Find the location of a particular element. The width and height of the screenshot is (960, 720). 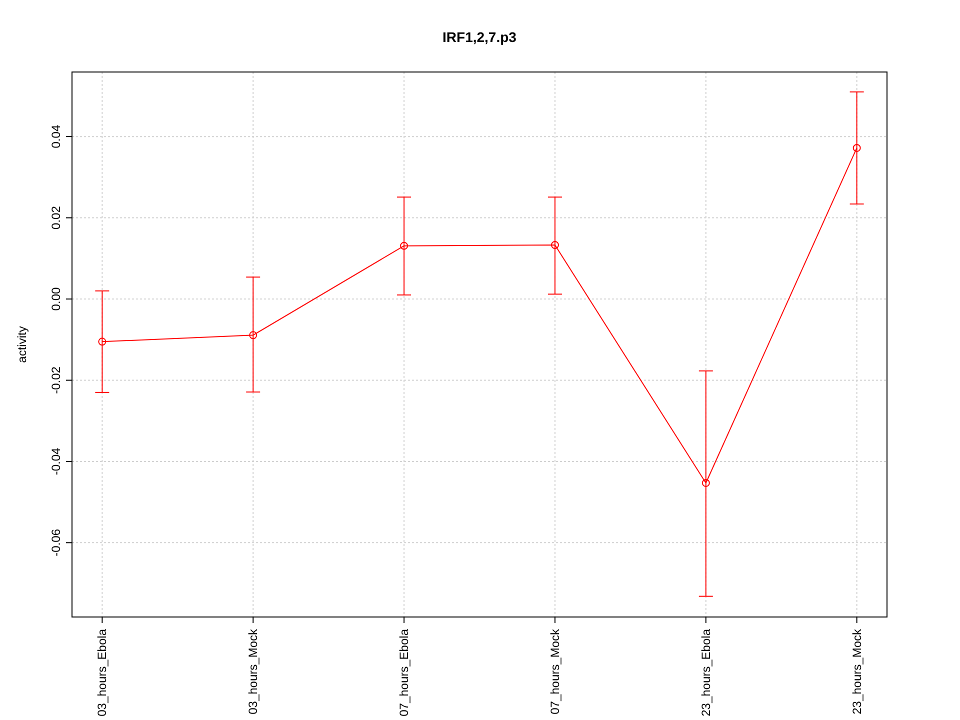

y-tick-label: -0.04 is located at coordinates (56, 461).